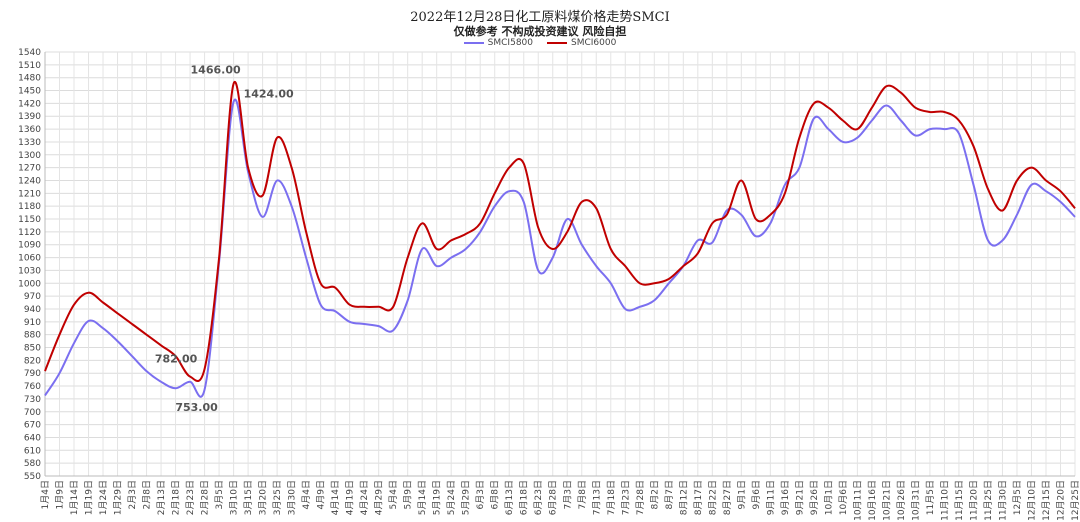  Describe the element at coordinates (466, 497) in the screenshot. I see `x-tick-label: 5月29日` at that location.